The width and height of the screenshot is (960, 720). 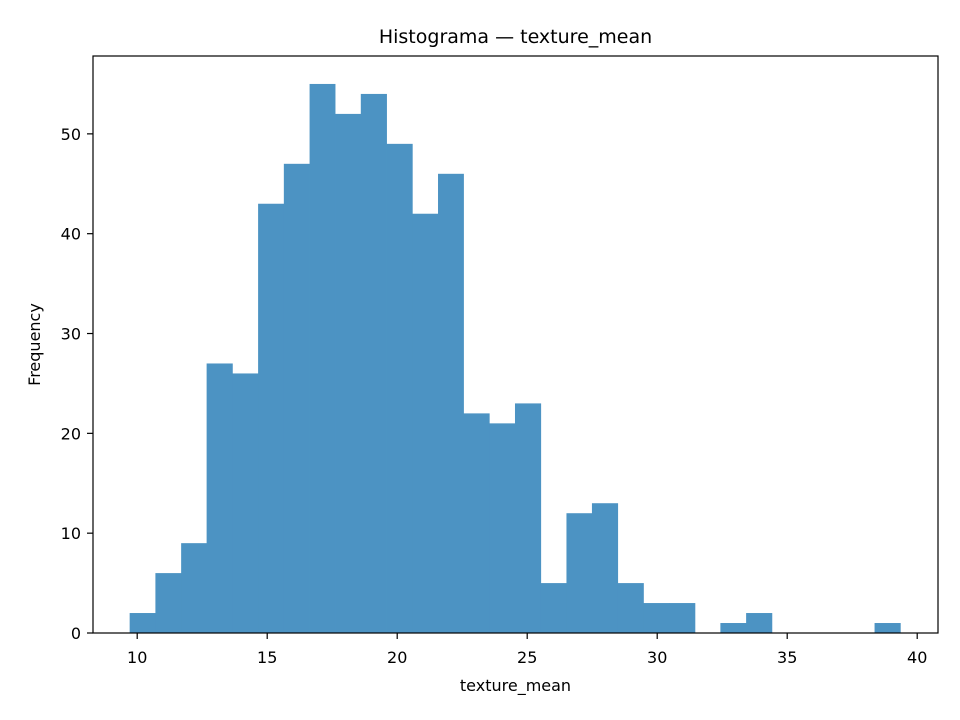 I want to click on y-tick-label: 40, so click(x=71, y=234).